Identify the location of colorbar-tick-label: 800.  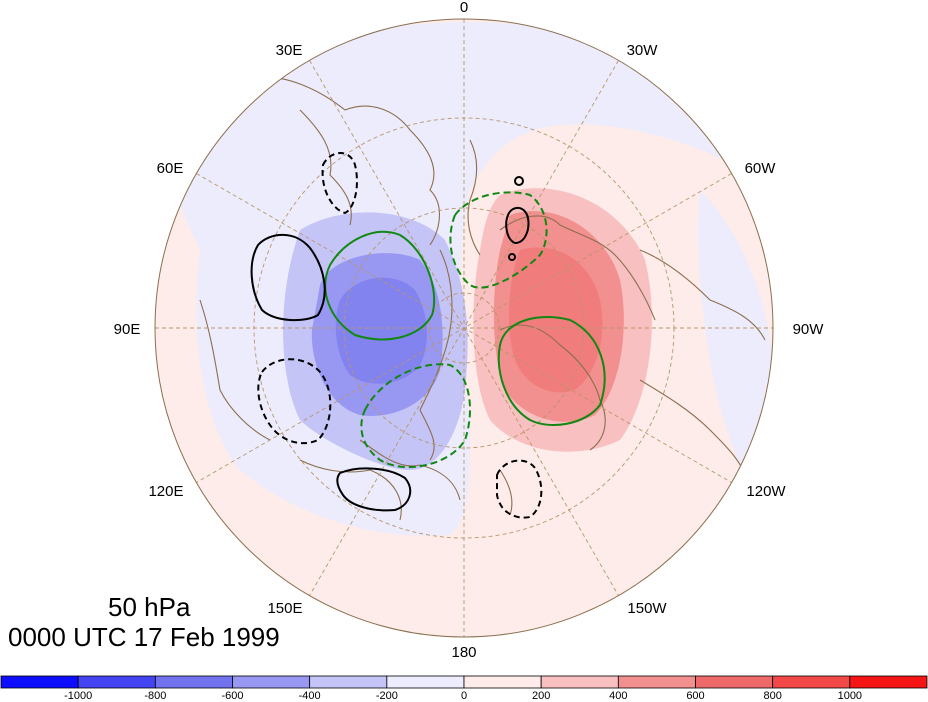
(772, 696).